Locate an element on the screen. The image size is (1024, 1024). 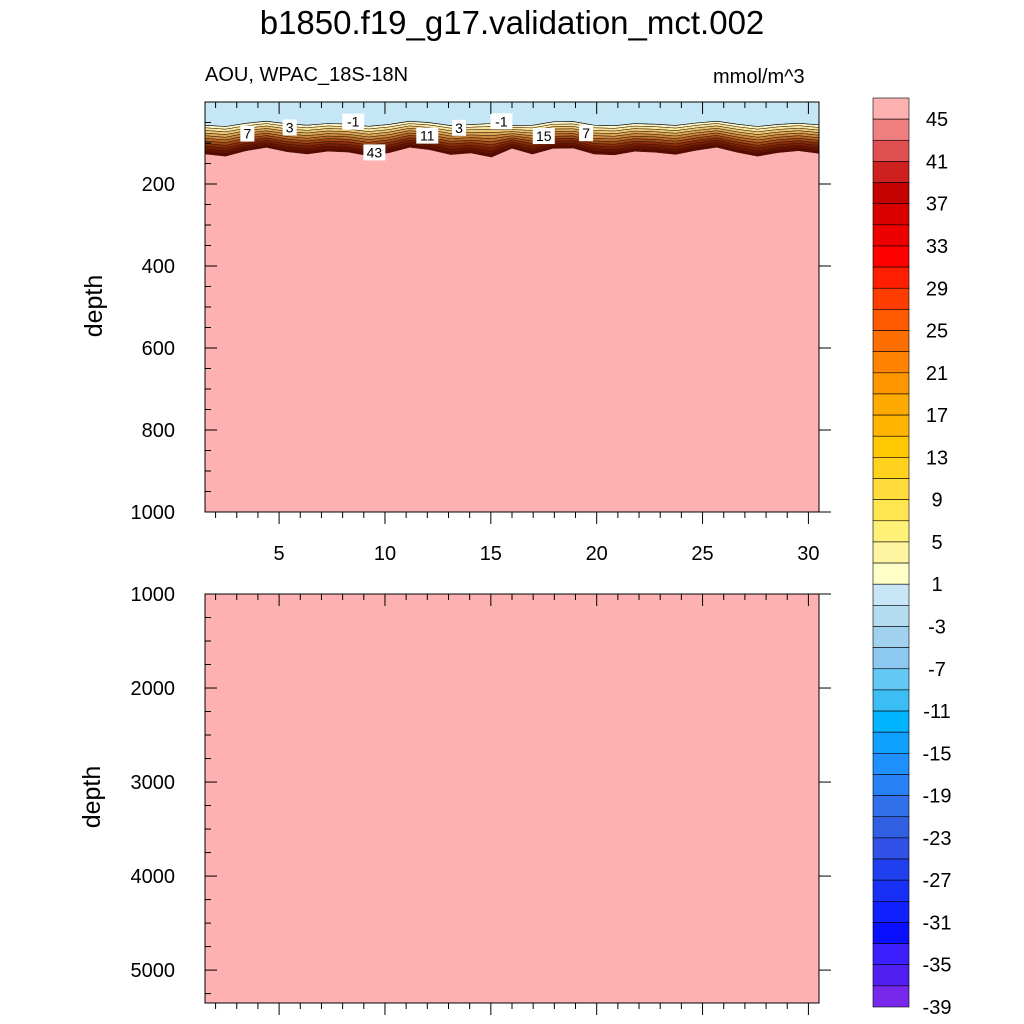
colorbar-label: 9 is located at coordinates (936, 501).